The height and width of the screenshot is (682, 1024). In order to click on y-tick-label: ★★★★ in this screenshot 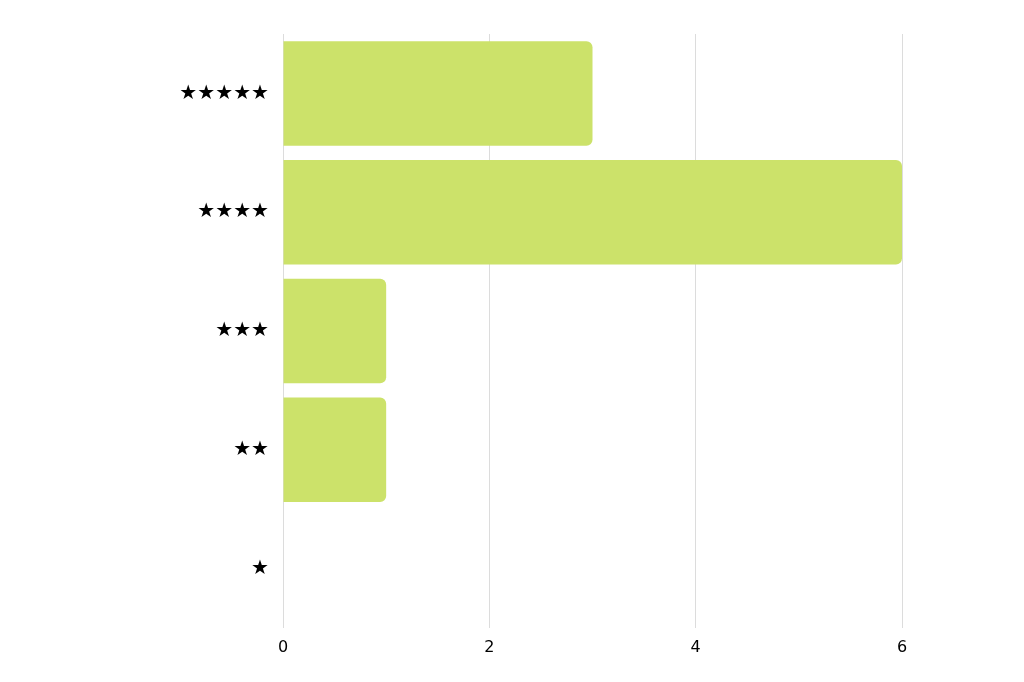, I will do `click(233, 210)`.